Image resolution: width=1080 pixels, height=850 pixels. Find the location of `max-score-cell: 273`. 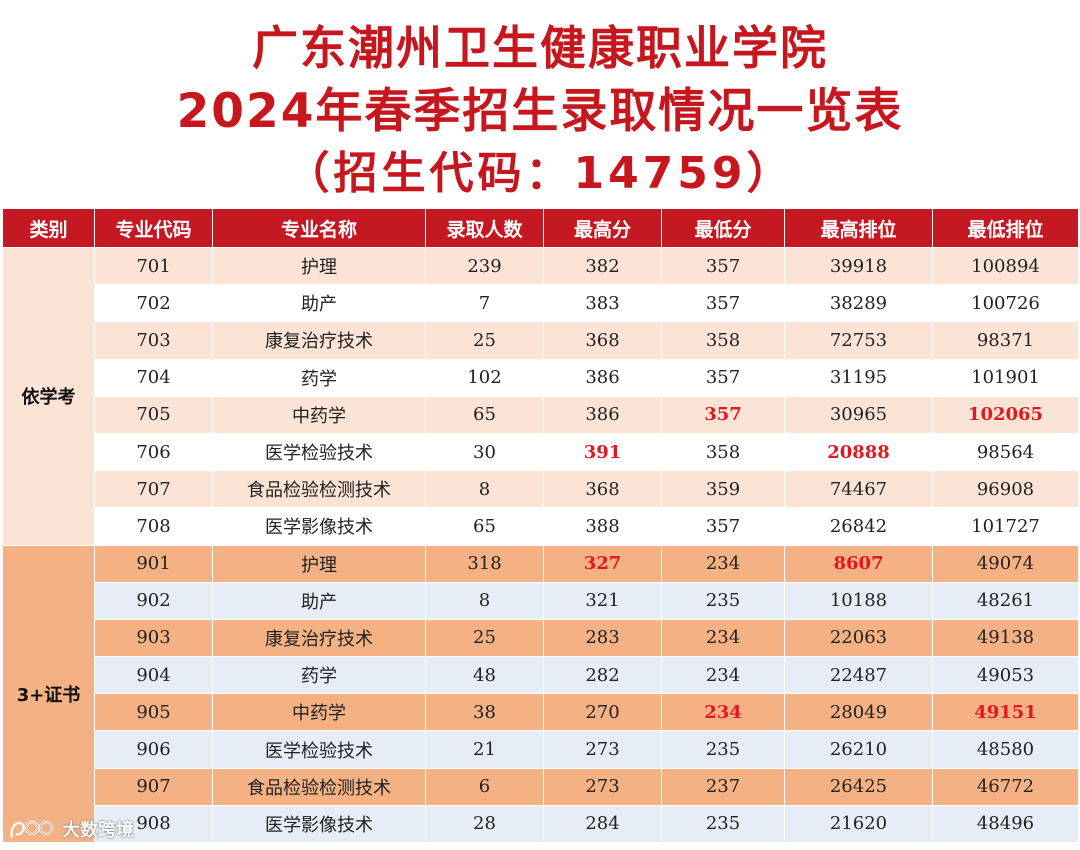

max-score-cell: 273 is located at coordinates (602, 749).